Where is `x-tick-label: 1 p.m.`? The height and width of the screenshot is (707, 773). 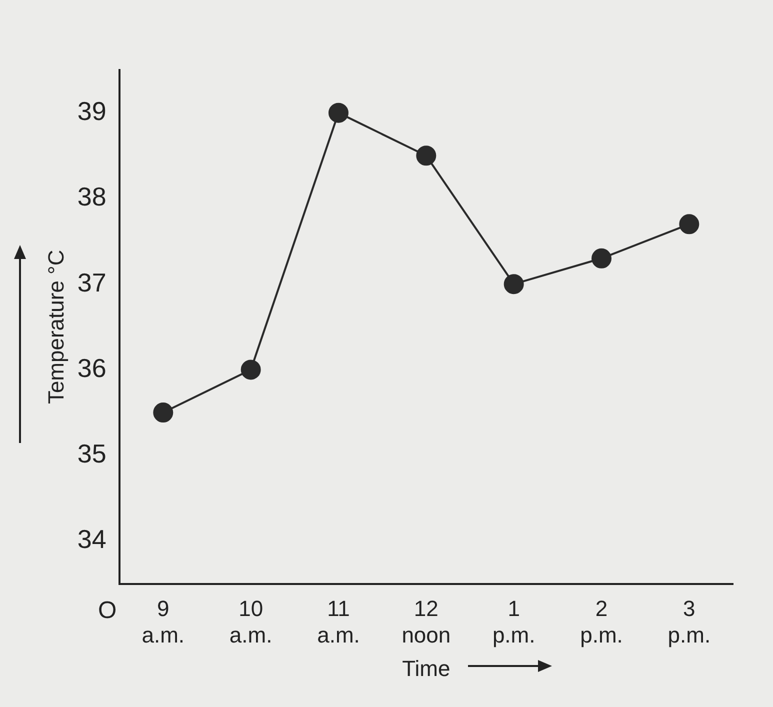 x-tick-label: 1 p.m. is located at coordinates (514, 622).